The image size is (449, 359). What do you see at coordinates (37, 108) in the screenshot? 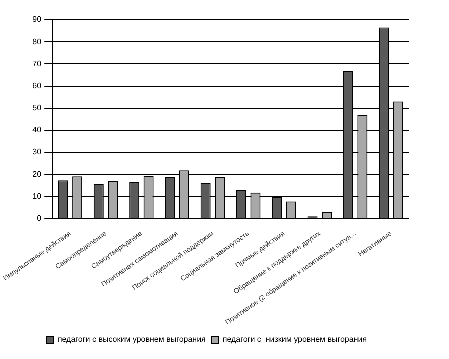
I see `y-tick-label: 50` at bounding box center [37, 108].